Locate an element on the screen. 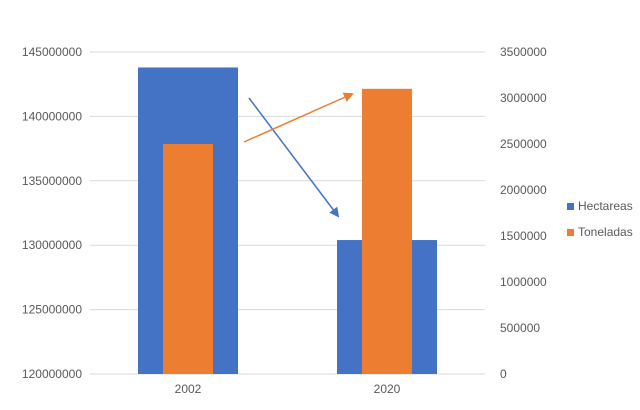 The image size is (640, 410). right-axis-tick-label: 500000 is located at coordinates (520, 328).